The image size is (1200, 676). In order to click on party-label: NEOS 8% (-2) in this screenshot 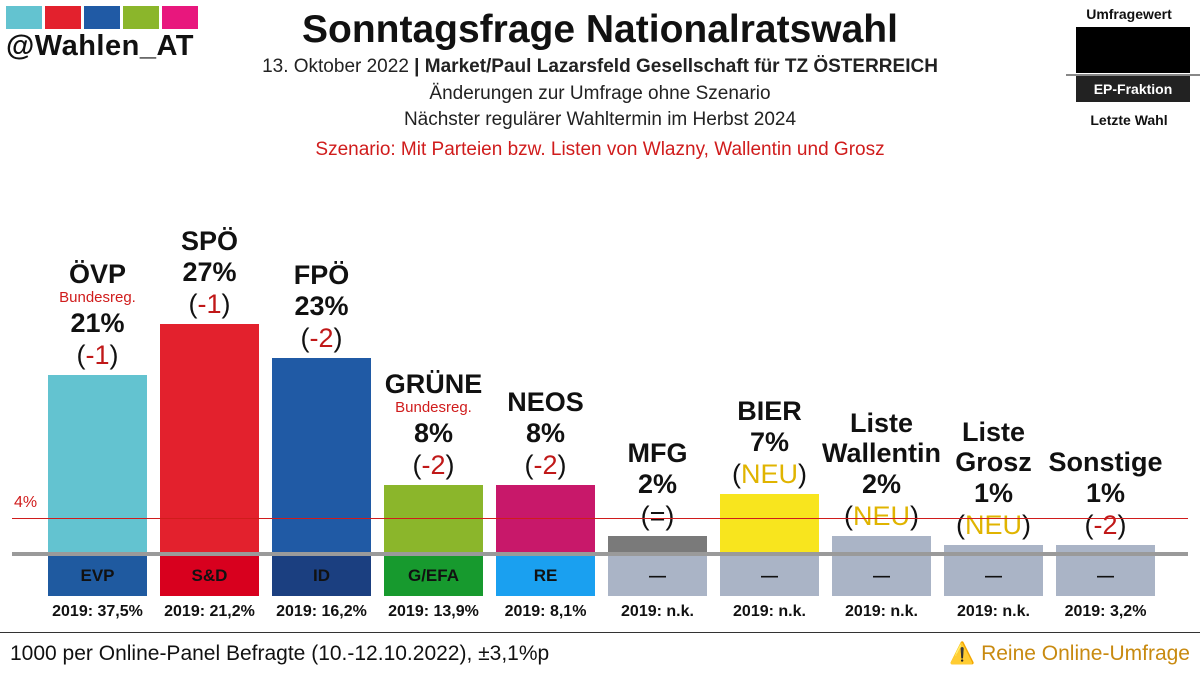, I will do `click(545, 434)`.